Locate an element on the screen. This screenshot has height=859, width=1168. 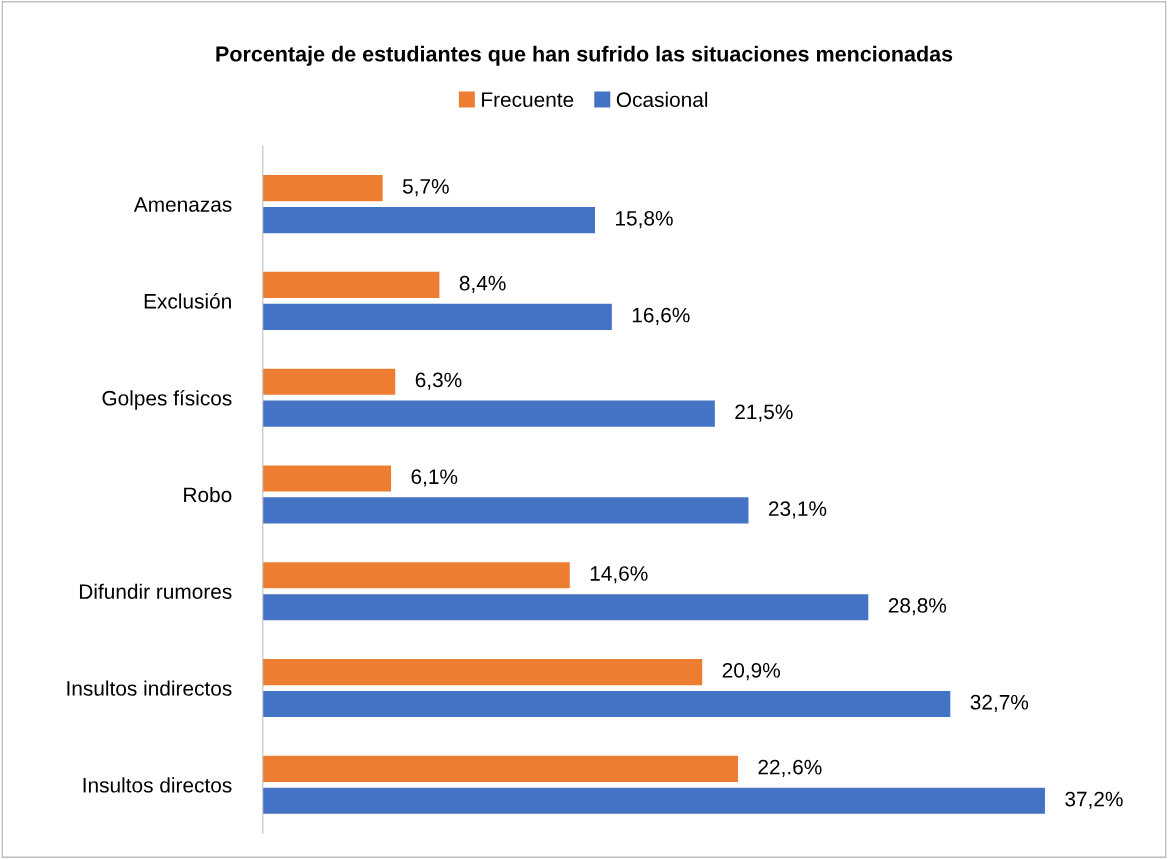
data-label: 21,5% is located at coordinates (764, 413).